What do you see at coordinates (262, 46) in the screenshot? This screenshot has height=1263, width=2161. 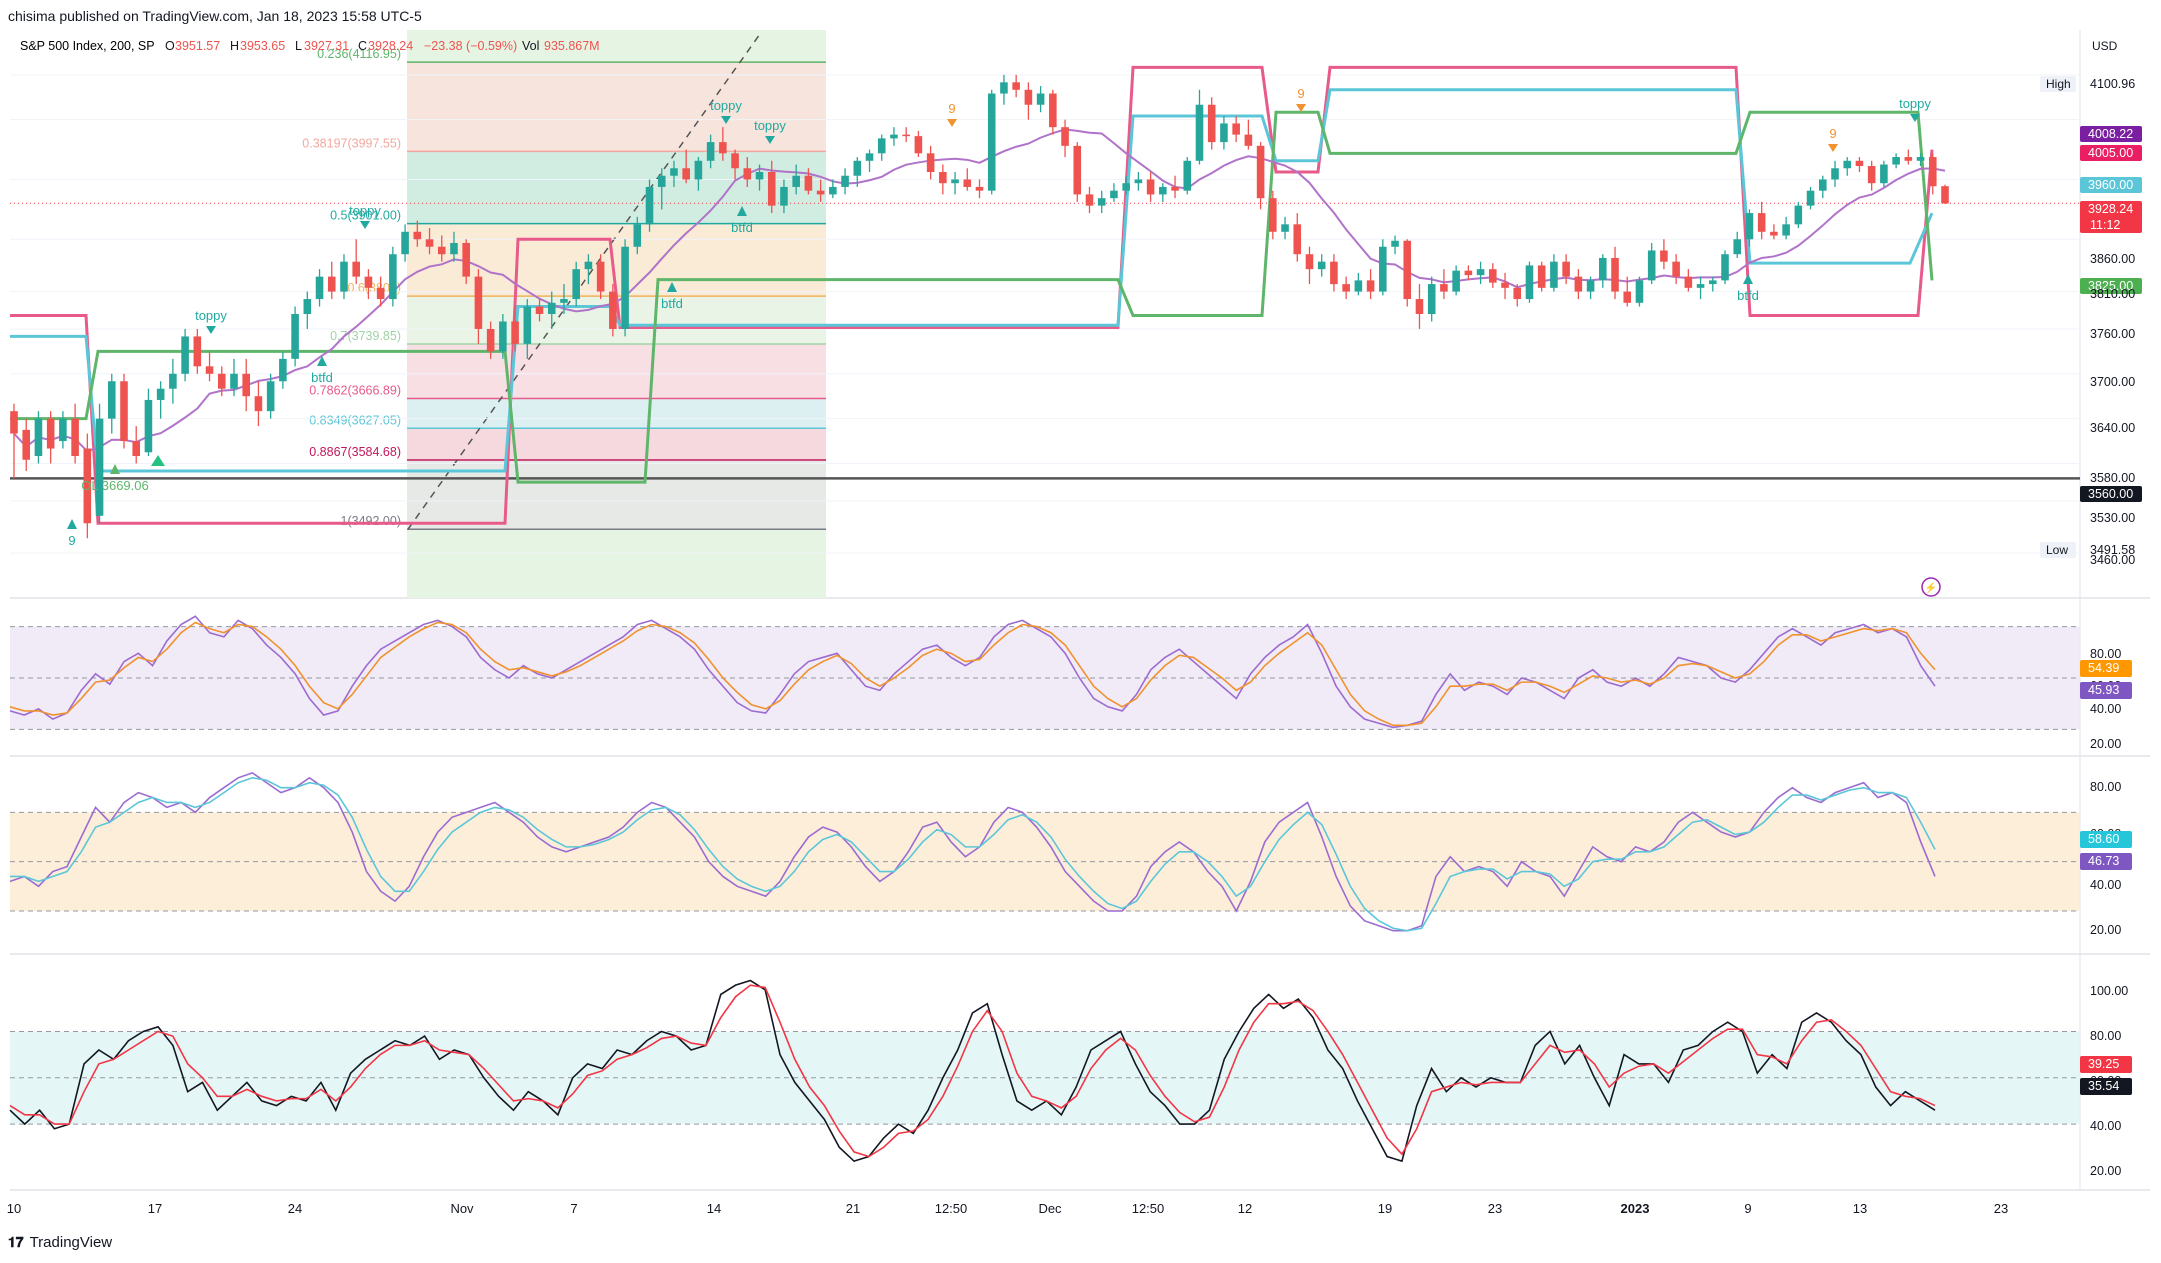 I see `legend-high: 3953.65` at bounding box center [262, 46].